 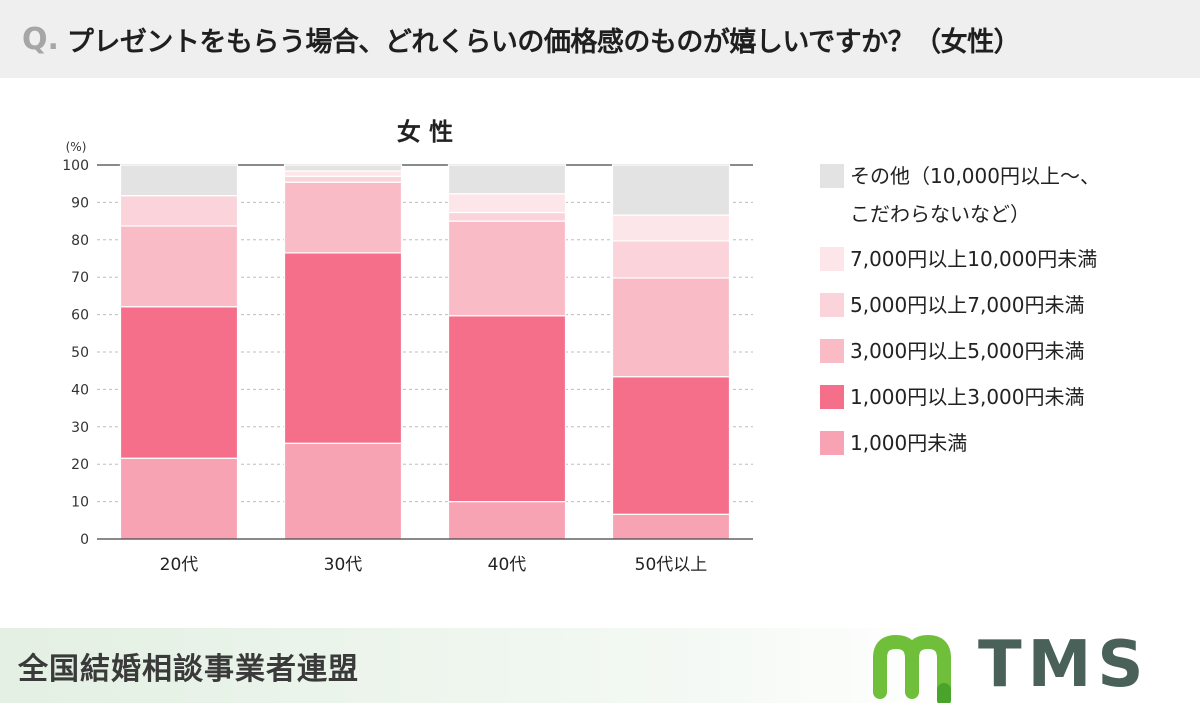 I want to click on legend-label: 1,000円未満, so click(x=908, y=443).